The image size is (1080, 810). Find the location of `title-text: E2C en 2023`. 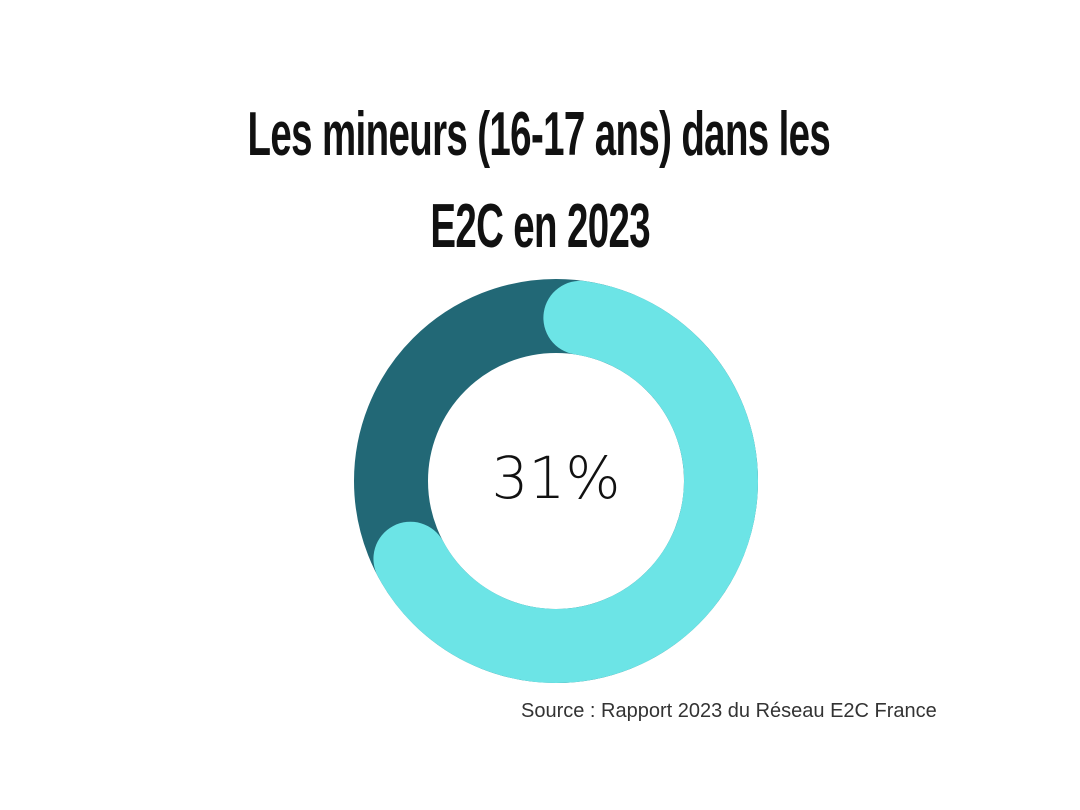

title-text: E2C en 2023 is located at coordinates (540, 226).